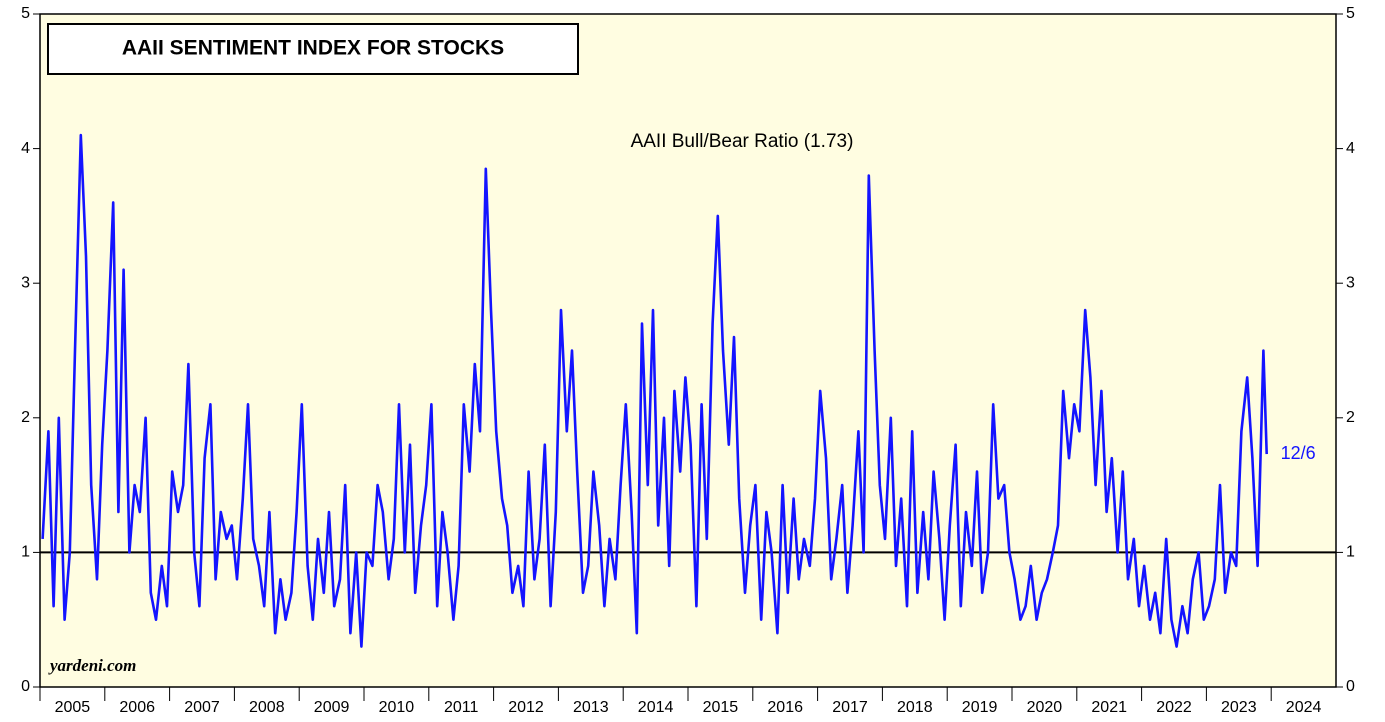  I want to click on end-label: 12/6, so click(1298, 453).